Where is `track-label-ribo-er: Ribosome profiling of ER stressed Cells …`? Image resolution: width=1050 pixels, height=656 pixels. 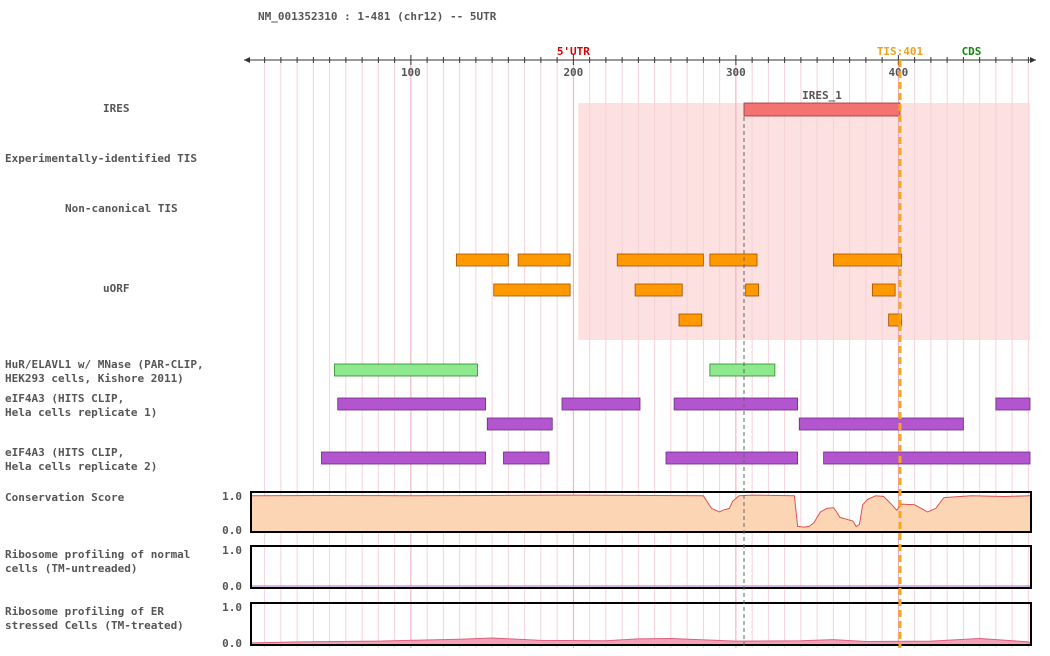
track-label-ribo-er: Ribosome profiling of ER stressed Cells … is located at coordinates (94, 618).